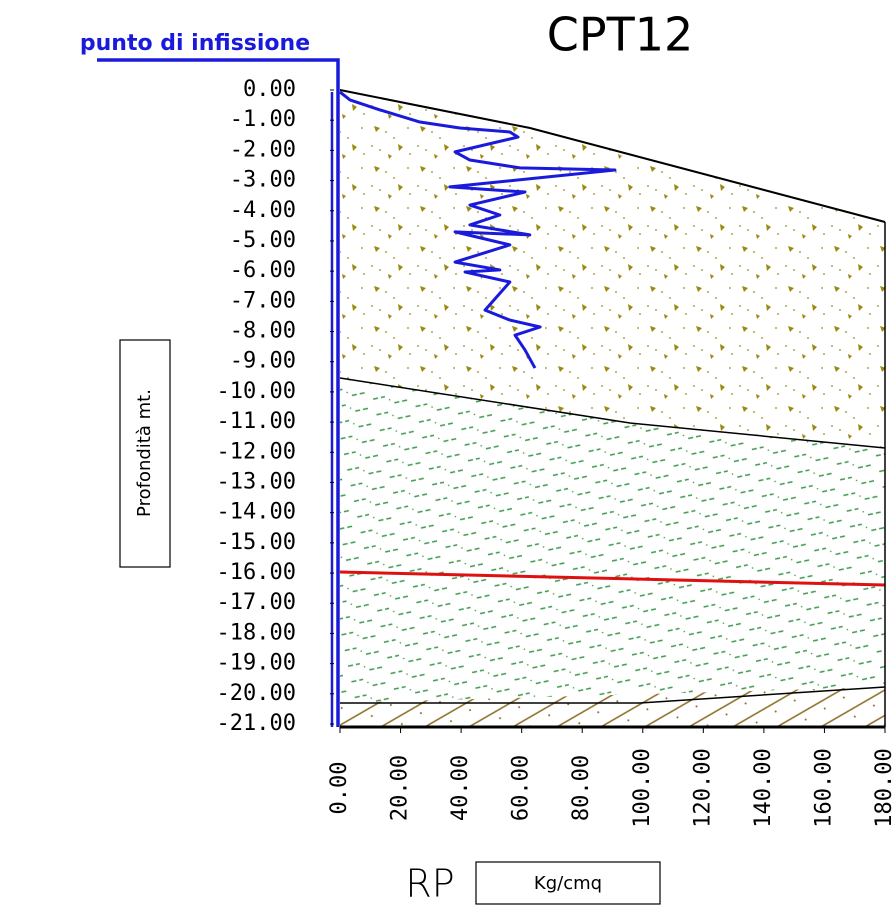 The height and width of the screenshot is (923, 892). I want to click on y-tick-label: -7.00, so click(263, 300).